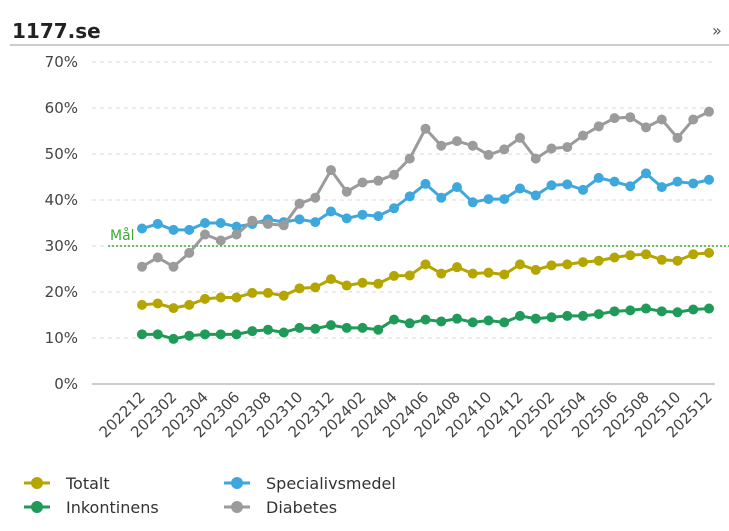 This screenshot has width=729, height=531. What do you see at coordinates (61, 200) in the screenshot?
I see `y-tick-label: 40%` at bounding box center [61, 200].